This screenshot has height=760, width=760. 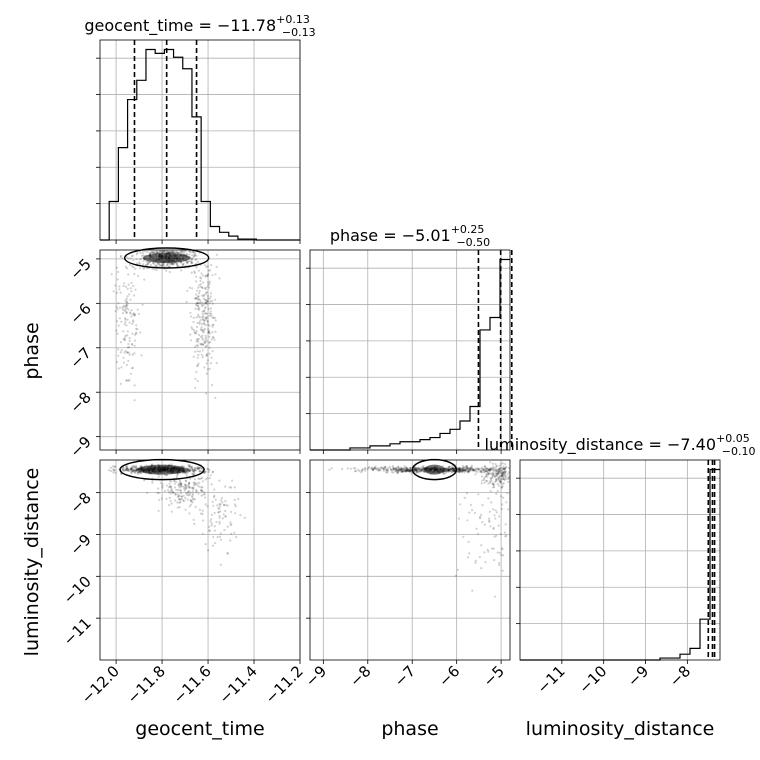 What do you see at coordinates (32, 350) in the screenshot?
I see `ylabel-phase: phase` at bounding box center [32, 350].